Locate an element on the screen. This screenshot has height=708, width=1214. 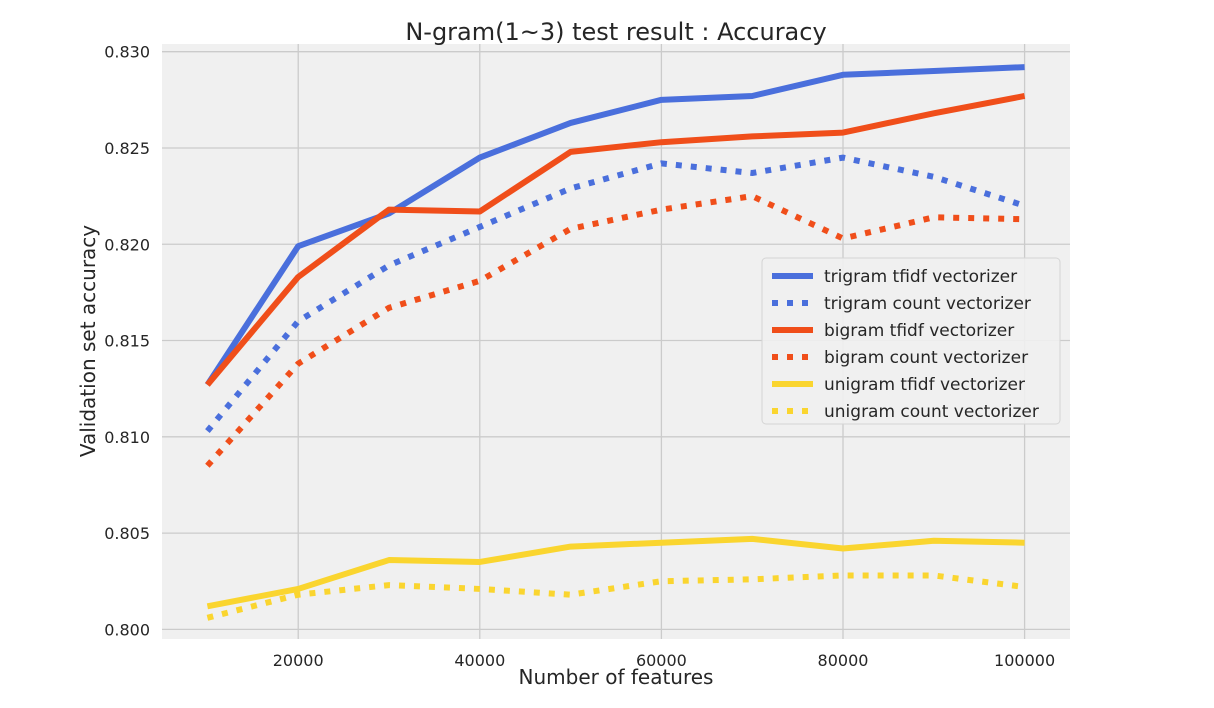
legend-label: unigram tfidf vectorizer is located at coordinates (924, 385).